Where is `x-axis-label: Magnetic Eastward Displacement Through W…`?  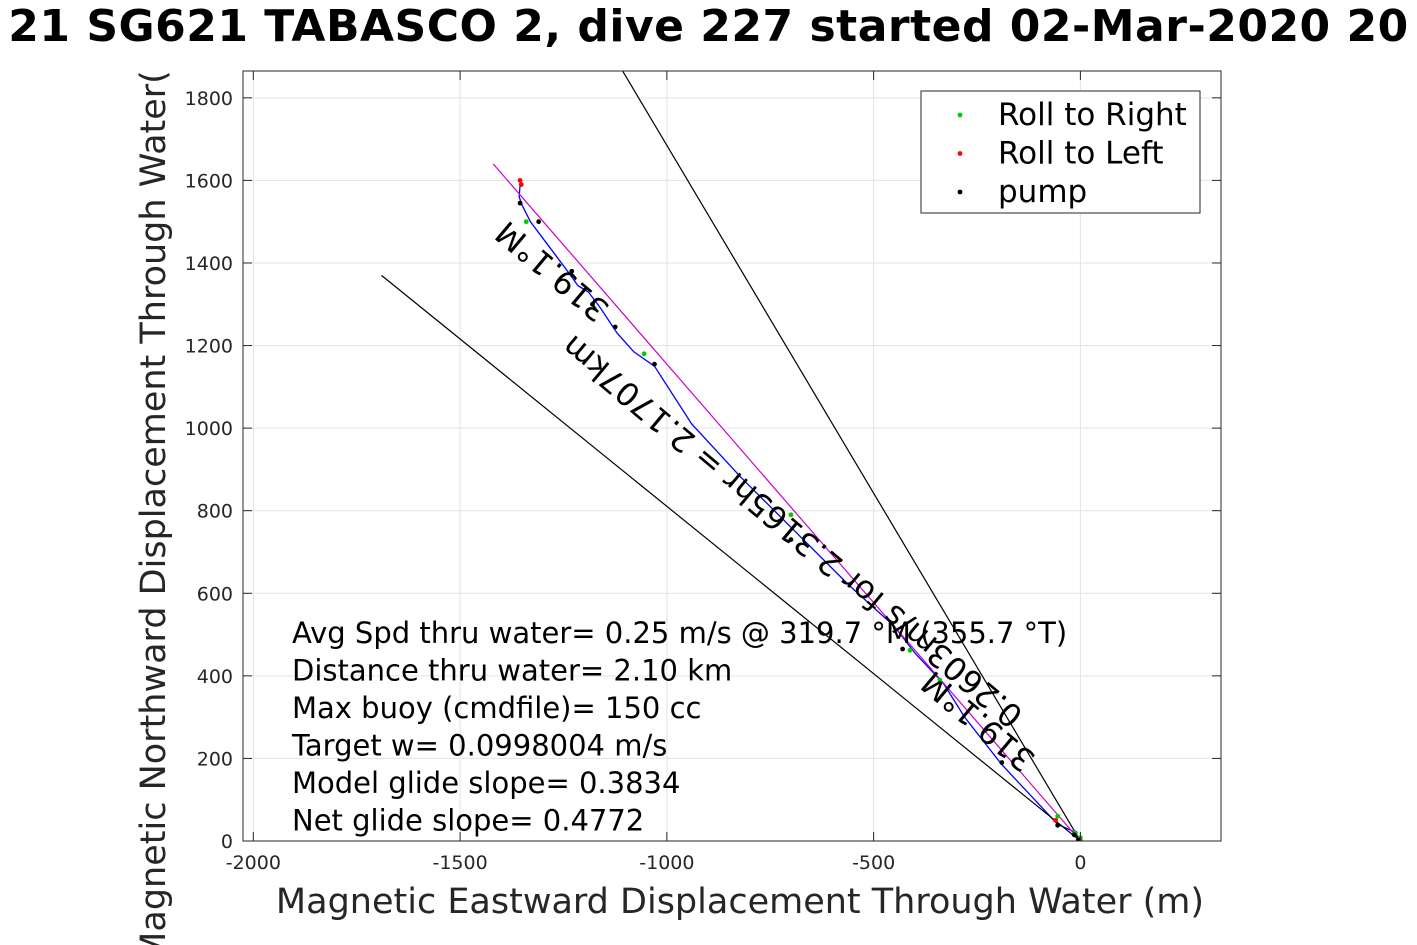 x-axis-label: Magnetic Eastward Displacement Through W… is located at coordinates (740, 902).